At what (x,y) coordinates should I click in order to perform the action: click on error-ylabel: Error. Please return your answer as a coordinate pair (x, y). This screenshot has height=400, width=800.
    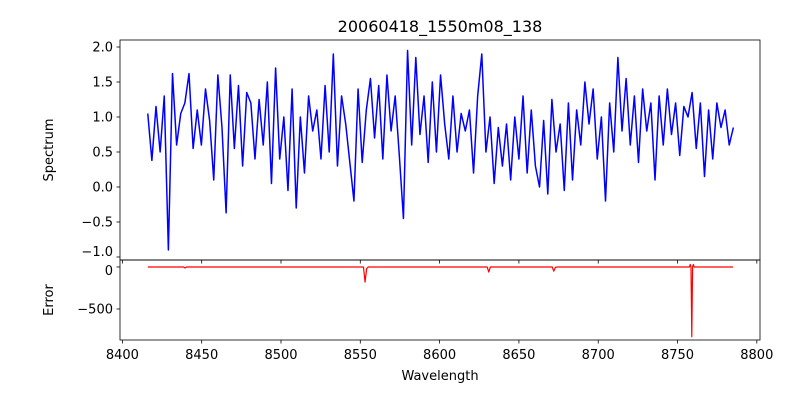
    Looking at the image, I should click on (49, 300).